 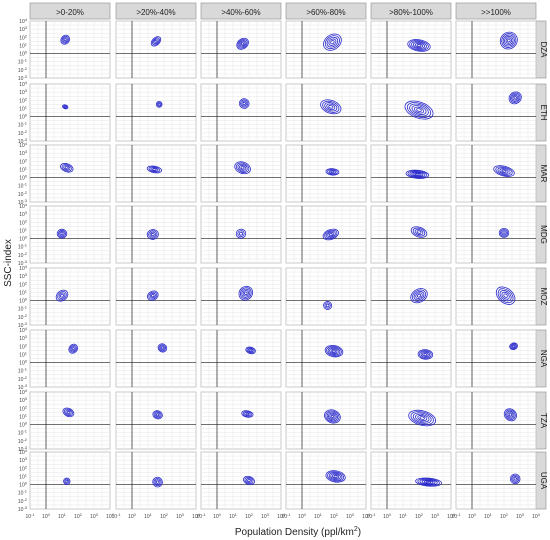 I want to click on x-tick-label: 10⁰, so click(x=132, y=516).